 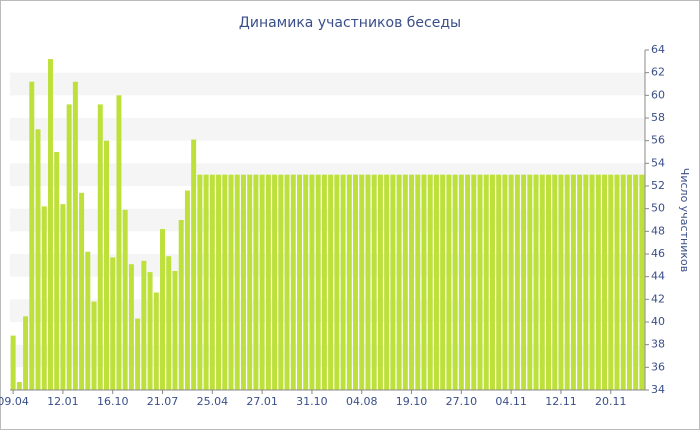 I want to click on x-tick-label: 12.01, so click(x=63, y=401).